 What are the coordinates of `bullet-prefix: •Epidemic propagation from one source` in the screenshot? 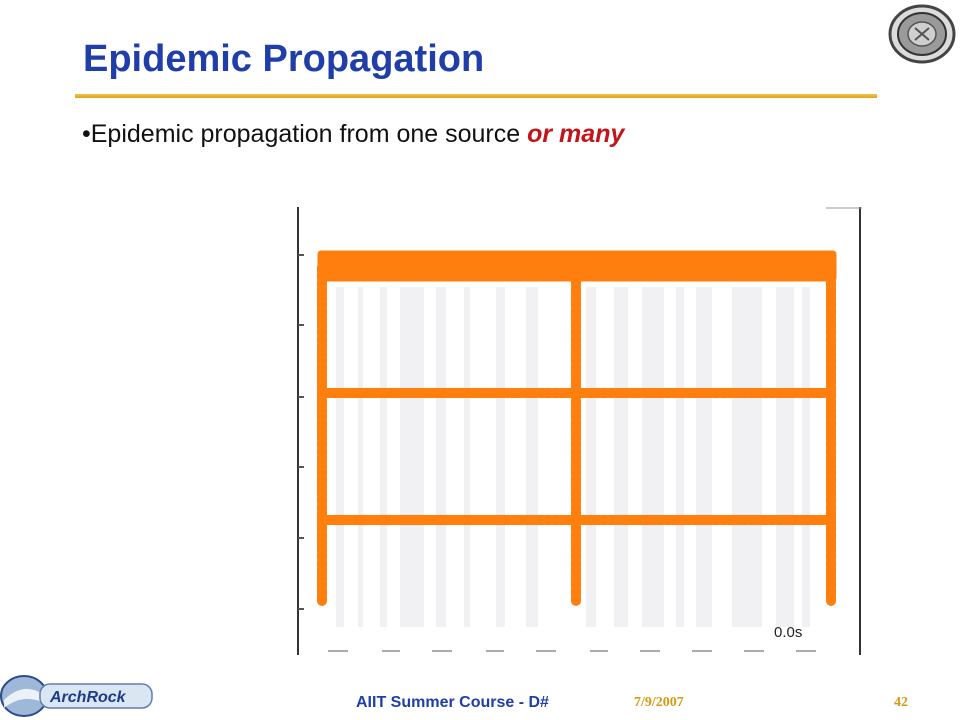 It's located at (305, 134).